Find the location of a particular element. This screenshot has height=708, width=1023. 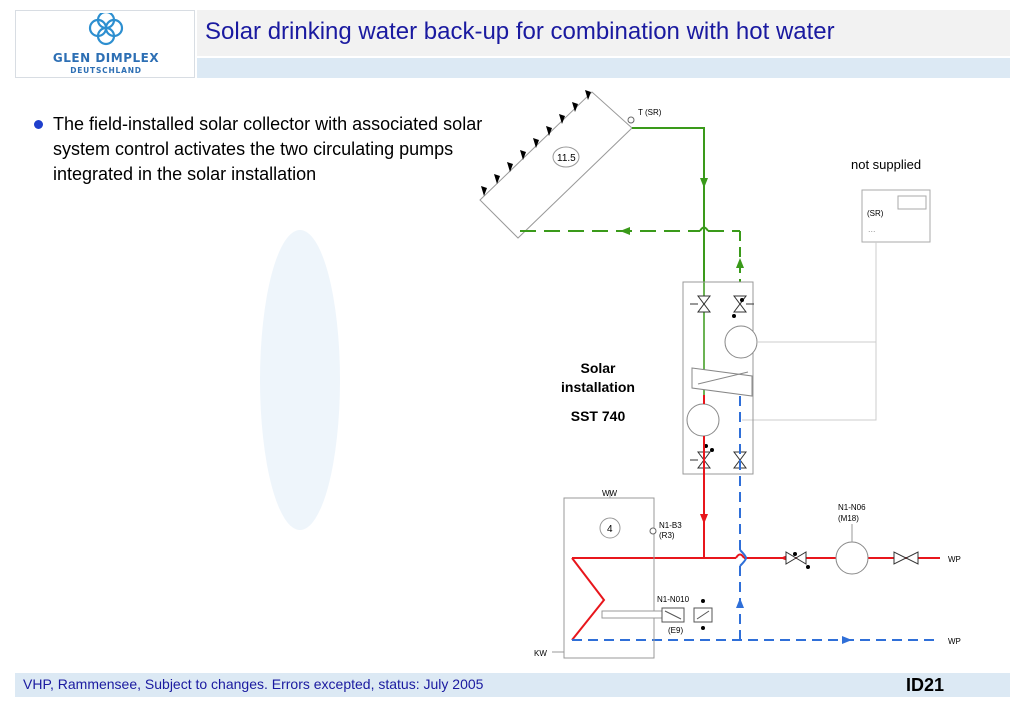

bullet-icon is located at coordinates (38, 124).